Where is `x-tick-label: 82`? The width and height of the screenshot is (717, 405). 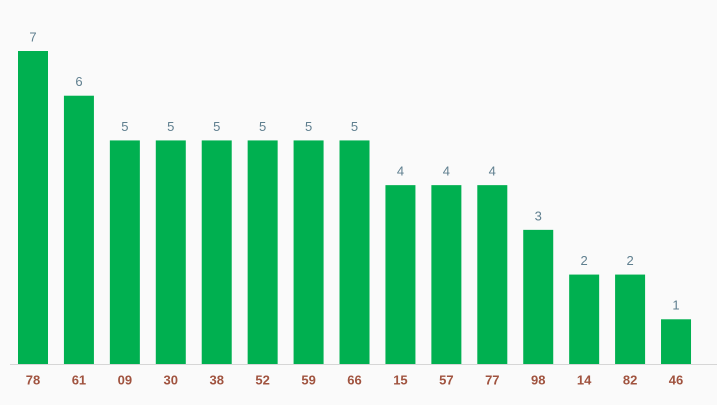
x-tick-label: 82 is located at coordinates (630, 379).